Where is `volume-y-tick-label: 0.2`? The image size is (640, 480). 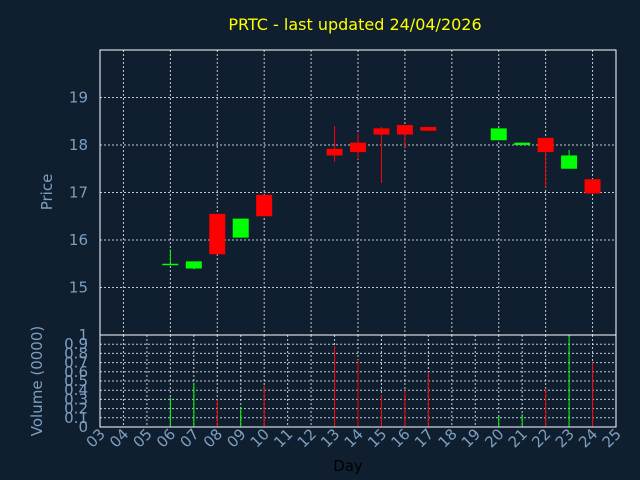 volume-y-tick-label: 0.2 is located at coordinates (76, 409).